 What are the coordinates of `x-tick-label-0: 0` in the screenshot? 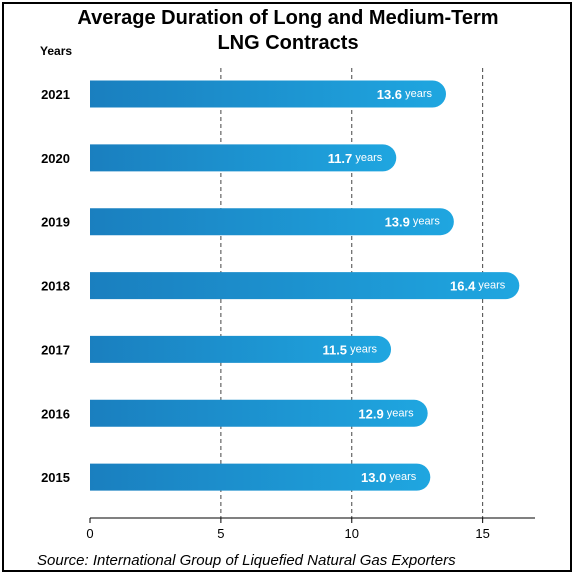 It's located at (89, 533).